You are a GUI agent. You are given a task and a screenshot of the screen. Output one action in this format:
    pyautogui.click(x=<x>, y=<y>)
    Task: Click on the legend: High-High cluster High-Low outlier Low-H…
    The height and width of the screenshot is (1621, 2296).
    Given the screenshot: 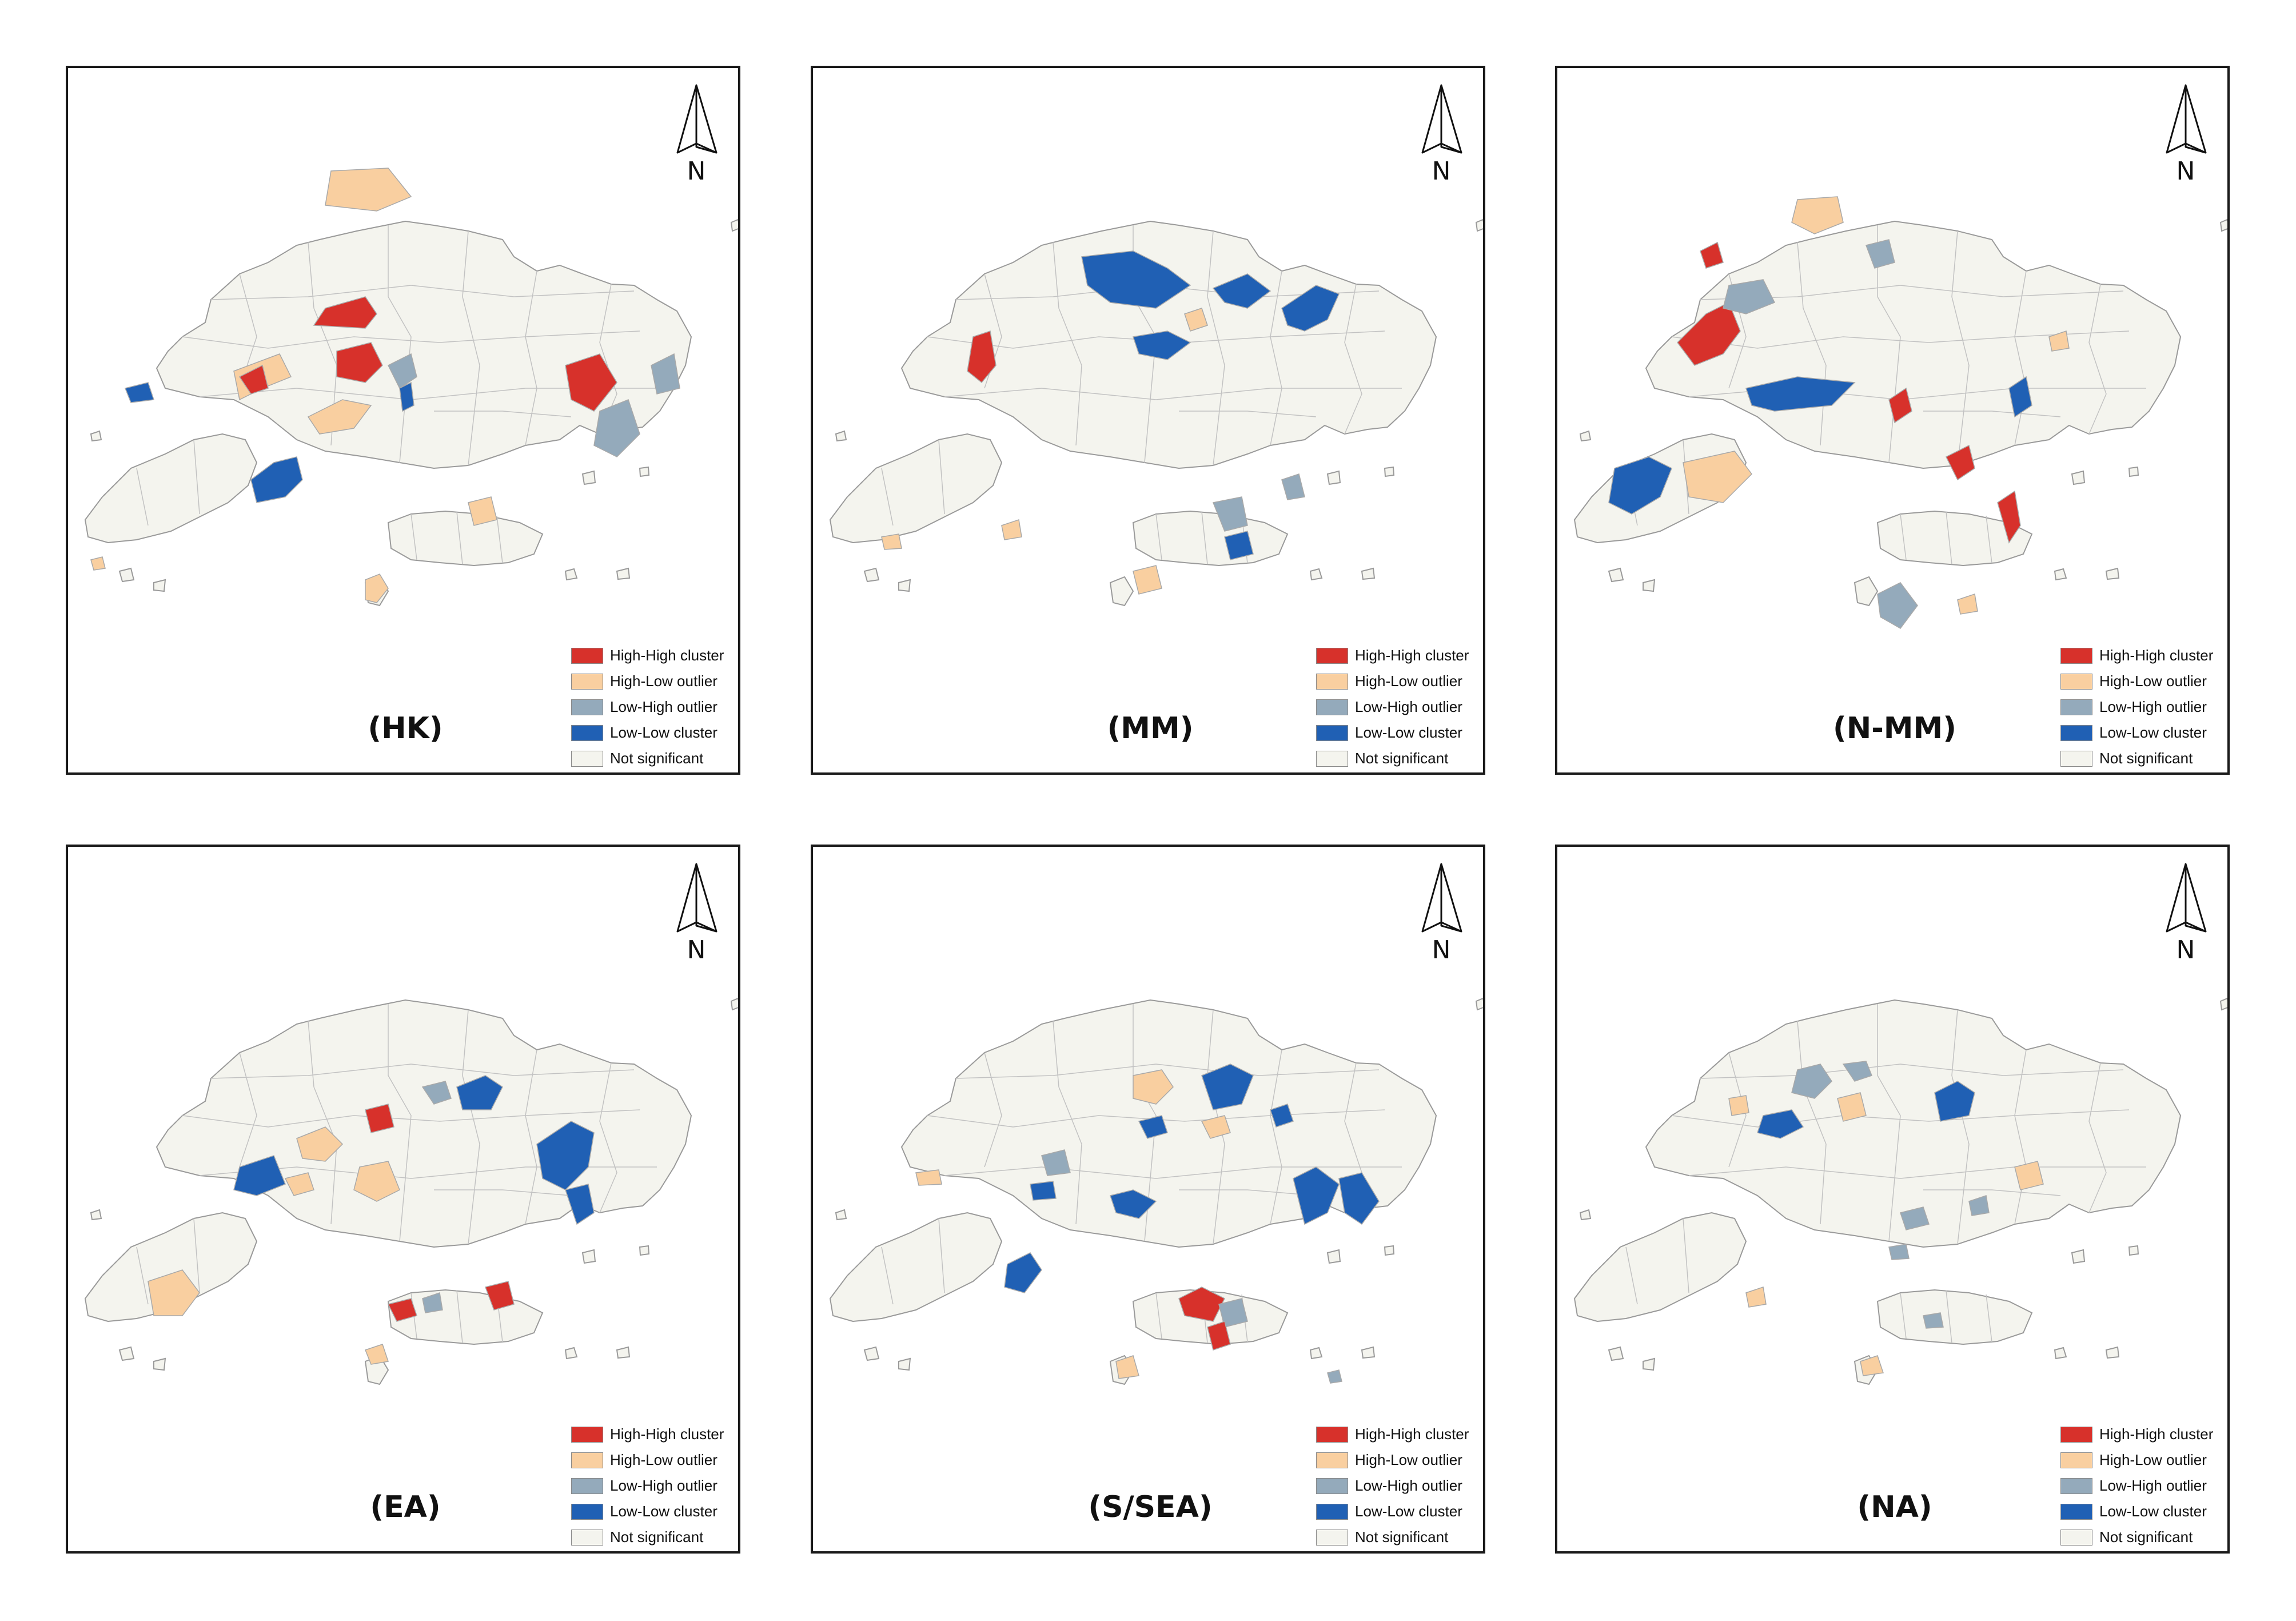 What is the action you would take?
    pyautogui.click(x=1392, y=707)
    